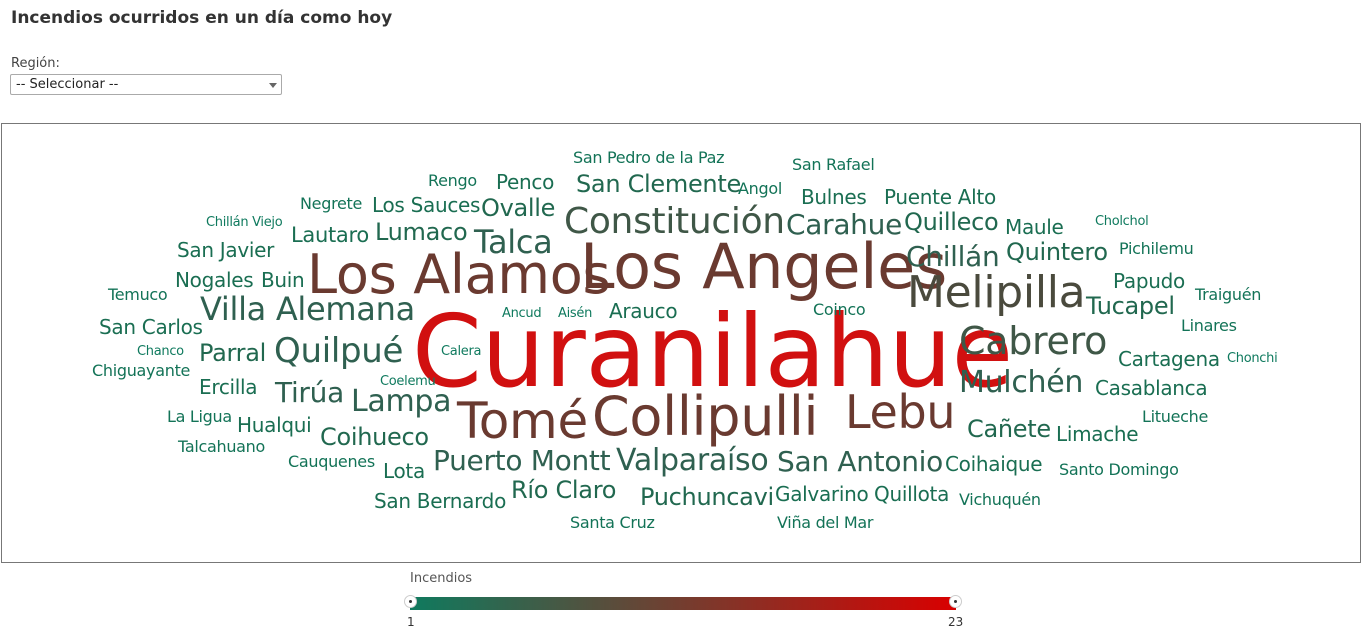  I want to click on cloud-word: Chiguayante, so click(141, 370).